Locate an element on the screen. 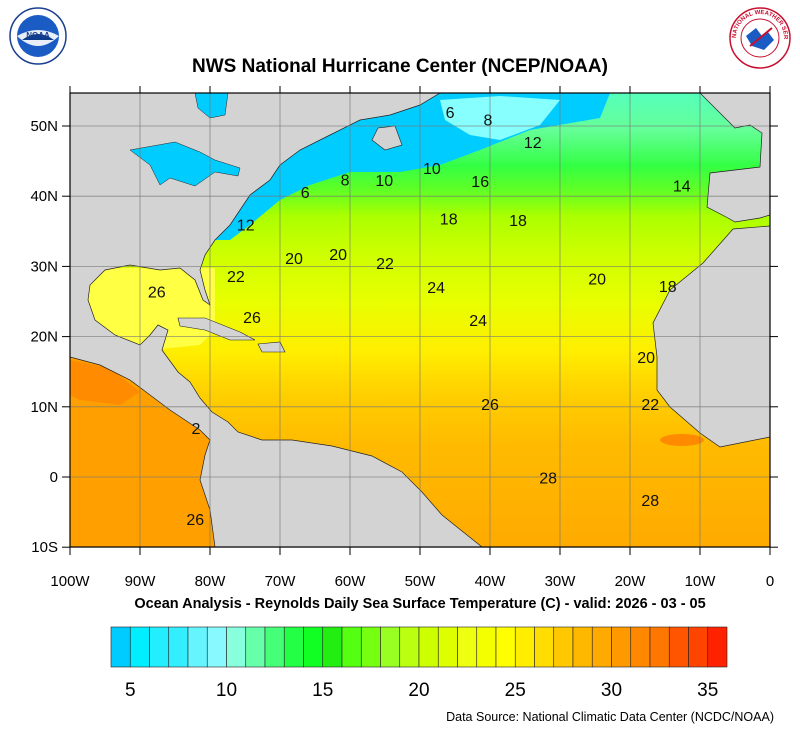 This screenshot has height=737, width=800. hispaniola is located at coordinates (271, 347).